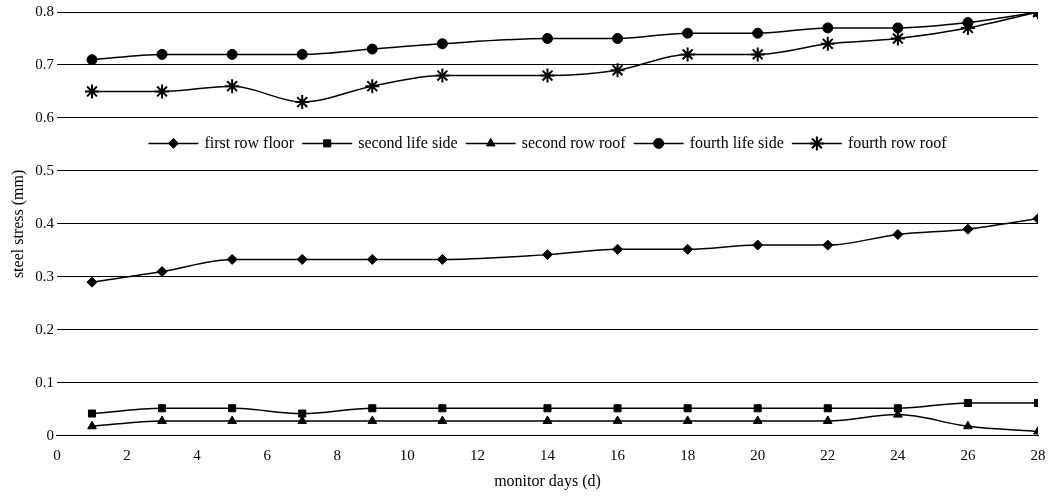 Image resolution: width=1063 pixels, height=500 pixels. I want to click on y-axis-title: steel stress (mm), so click(17, 224).